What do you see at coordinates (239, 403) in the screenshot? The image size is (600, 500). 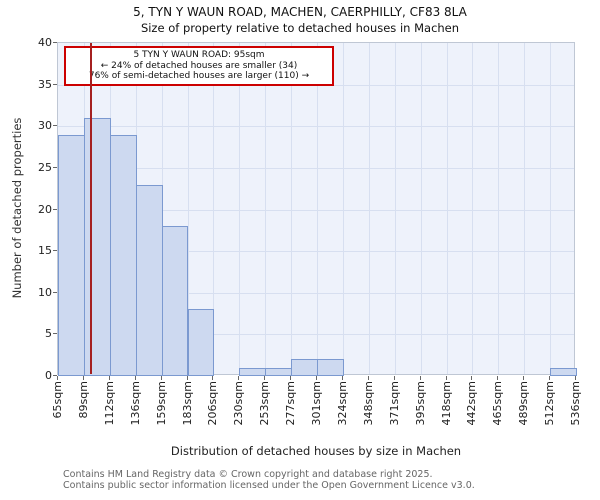 I see `x-tick-label: 230sqm` at bounding box center [239, 403].